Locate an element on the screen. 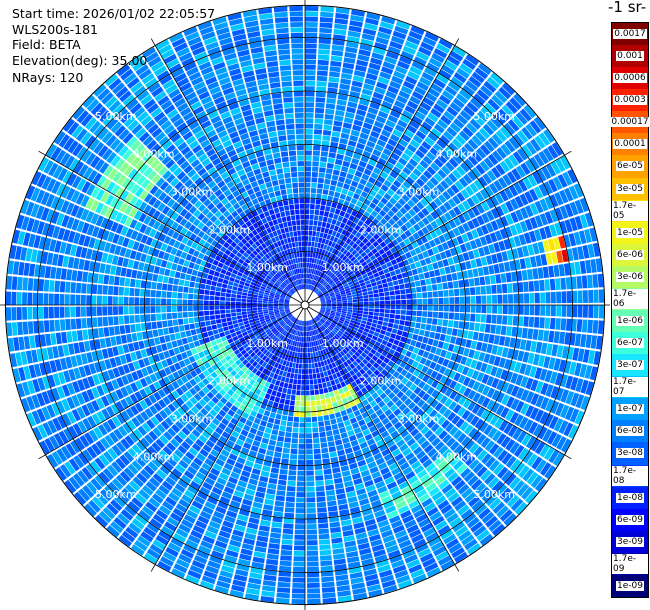 This screenshot has height=610, width=650. colorbar-tick-label: 6e-07 is located at coordinates (630, 343).